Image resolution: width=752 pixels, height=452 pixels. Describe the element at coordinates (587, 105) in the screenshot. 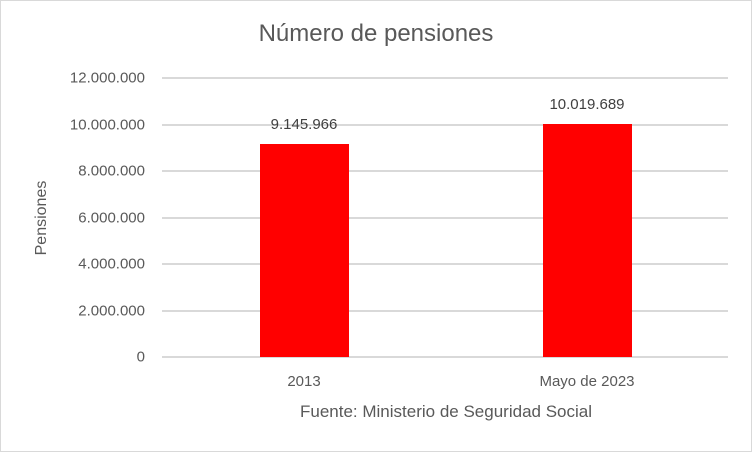

I see `data-label: 10.019.689` at that location.